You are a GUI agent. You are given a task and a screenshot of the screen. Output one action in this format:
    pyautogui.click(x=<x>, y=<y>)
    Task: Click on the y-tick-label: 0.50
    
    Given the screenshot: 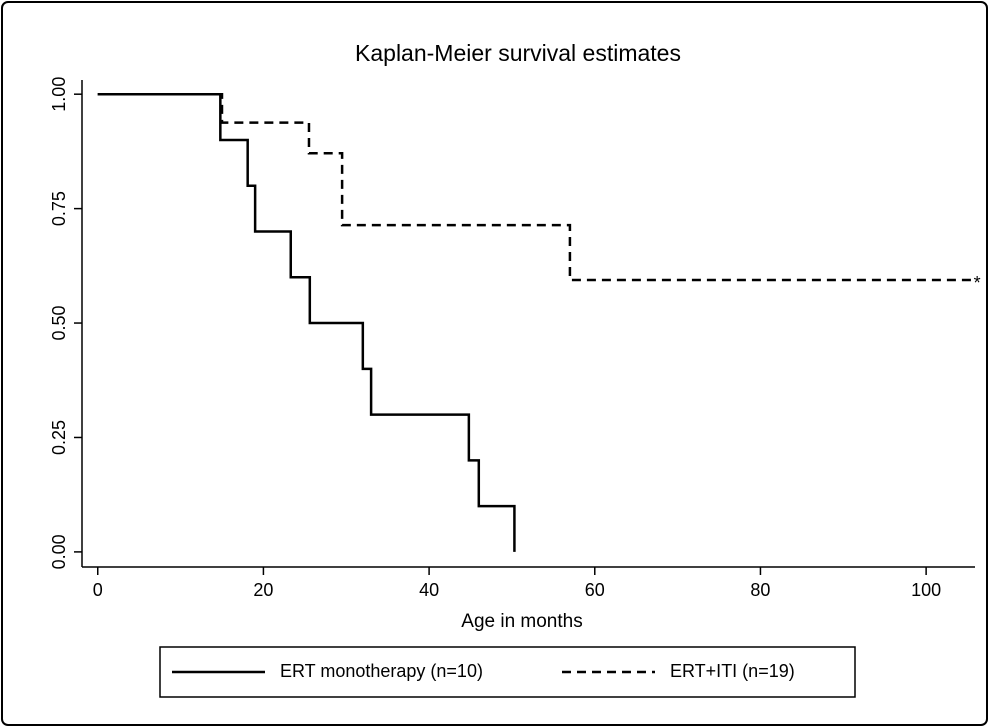 What is the action you would take?
    pyautogui.click(x=59, y=323)
    